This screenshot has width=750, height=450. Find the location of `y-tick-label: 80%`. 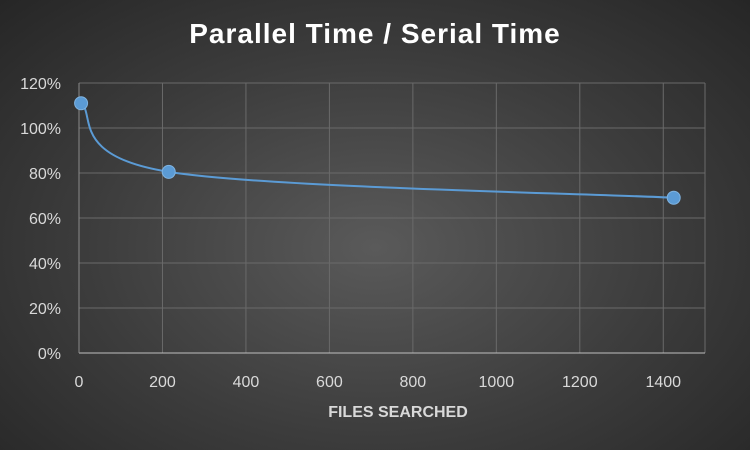

y-tick-label: 80% is located at coordinates (45, 174).